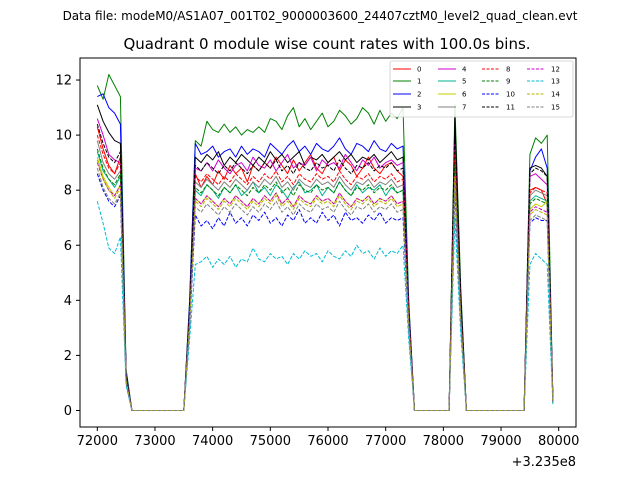 This screenshot has height=480, width=640. Describe the element at coordinates (464, 82) in the screenshot. I see `legend-label-5: 5` at that location.